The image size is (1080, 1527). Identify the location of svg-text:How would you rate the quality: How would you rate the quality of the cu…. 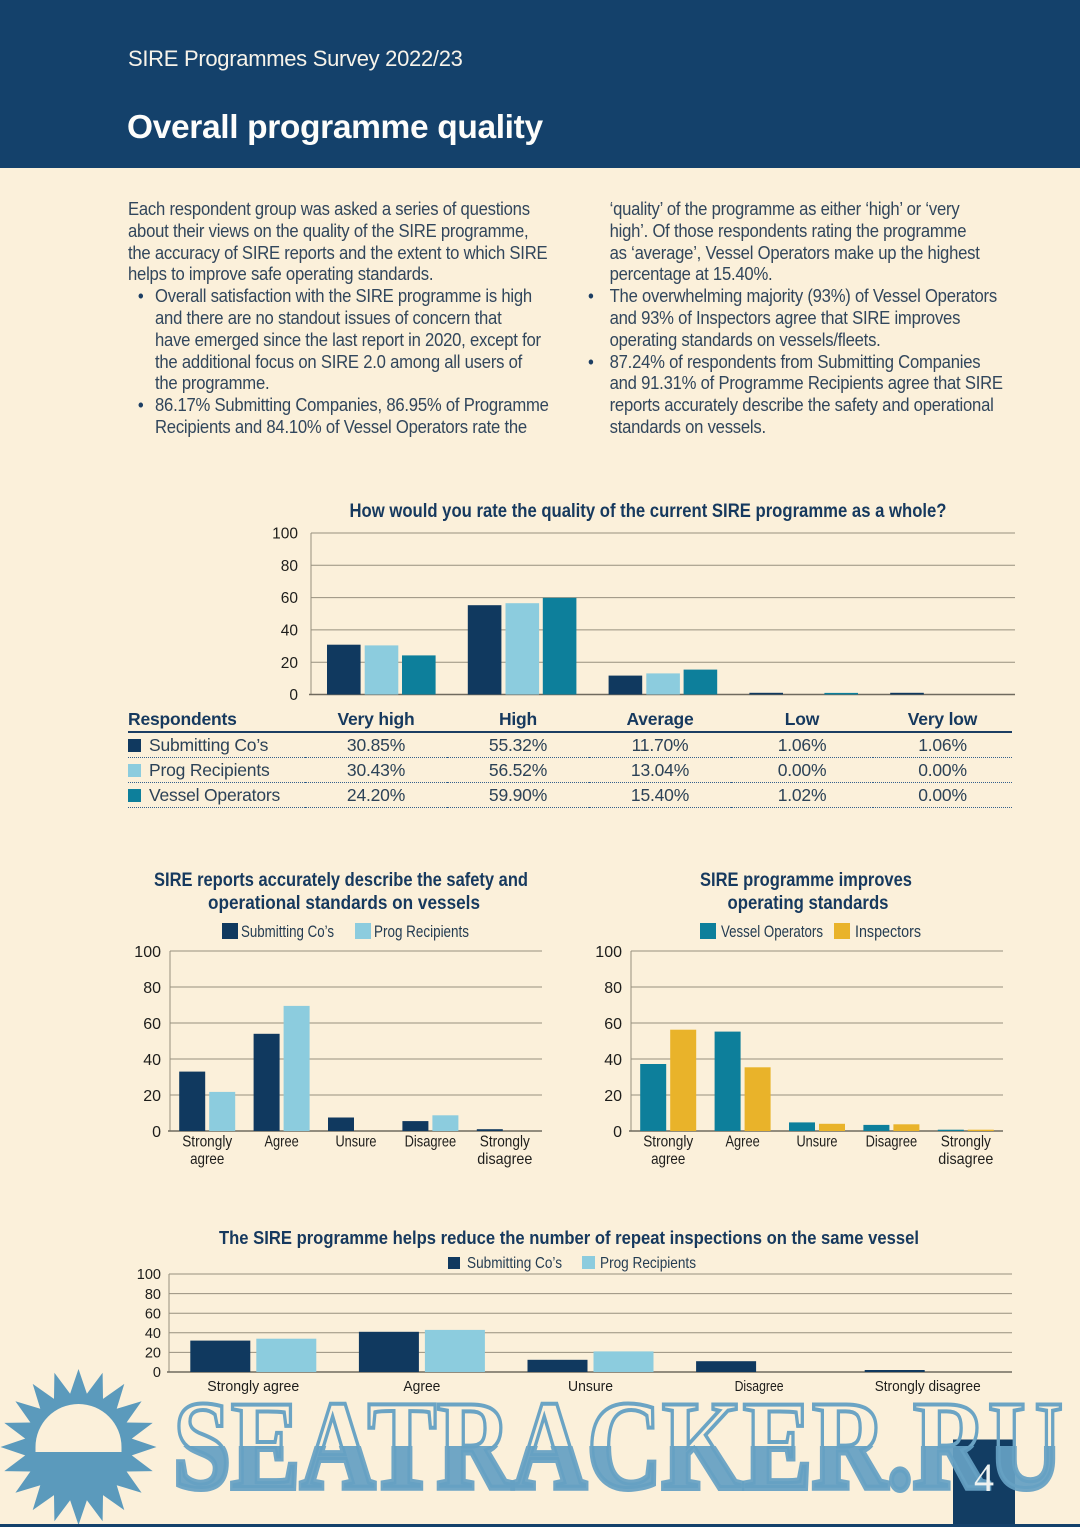
(648, 511).